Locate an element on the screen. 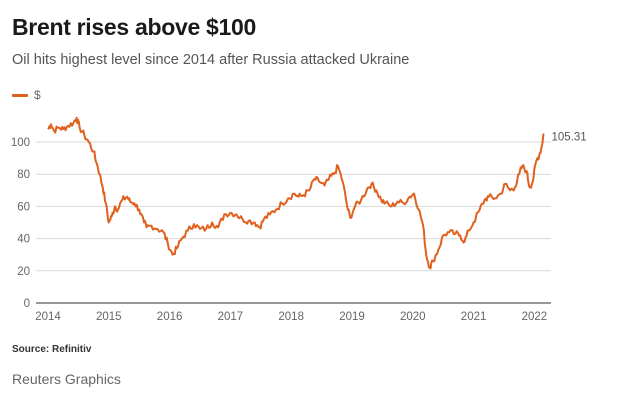 This screenshot has width=623, height=406. x-tick-label: 2014 is located at coordinates (48, 317).